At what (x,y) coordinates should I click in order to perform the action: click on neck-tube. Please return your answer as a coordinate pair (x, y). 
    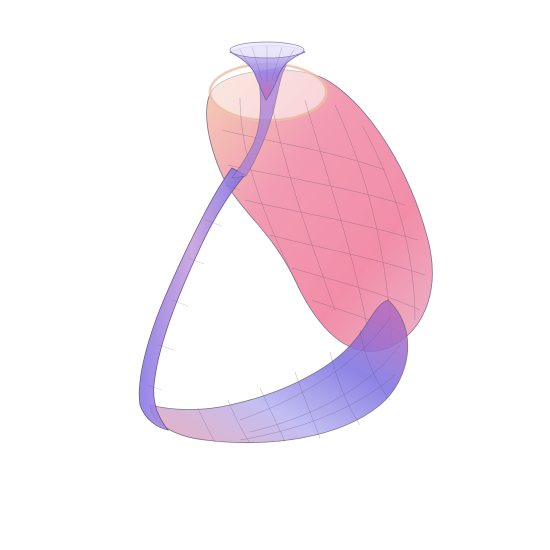
    Looking at the image, I should click on (192, 299).